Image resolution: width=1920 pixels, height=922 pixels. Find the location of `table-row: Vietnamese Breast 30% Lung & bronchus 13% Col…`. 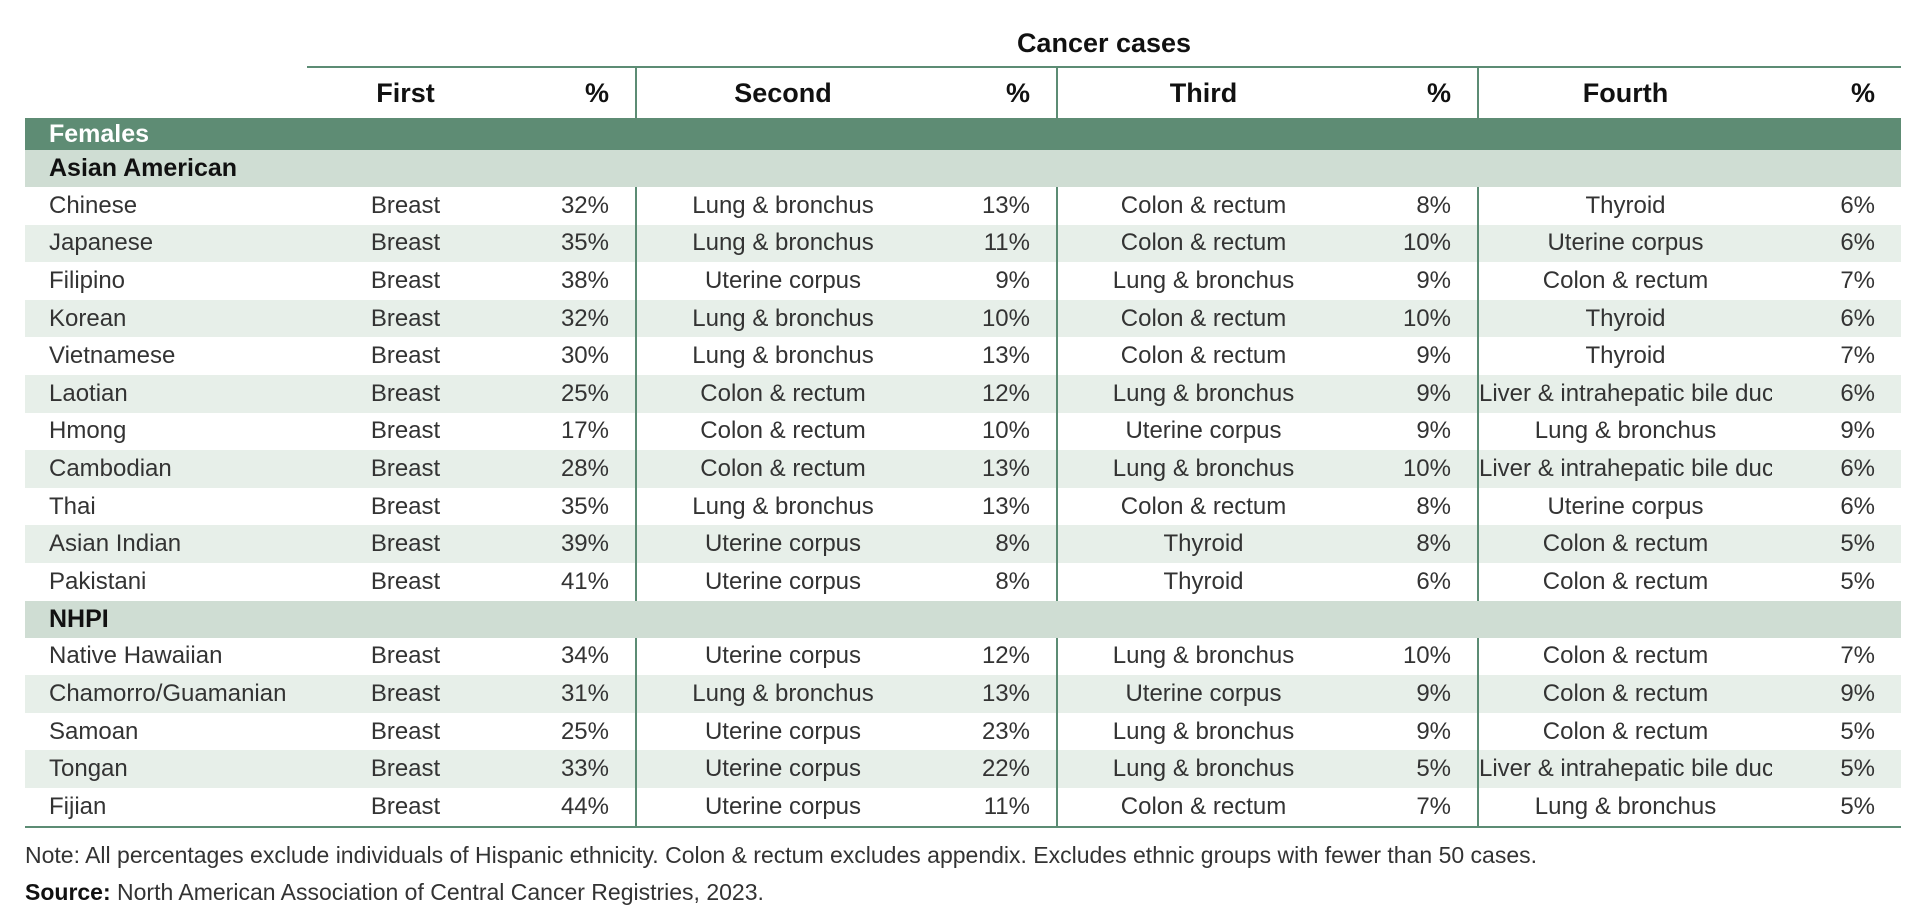

table-row: Vietnamese Breast 30% Lung & bronchus 13% Col… is located at coordinates (963, 356).